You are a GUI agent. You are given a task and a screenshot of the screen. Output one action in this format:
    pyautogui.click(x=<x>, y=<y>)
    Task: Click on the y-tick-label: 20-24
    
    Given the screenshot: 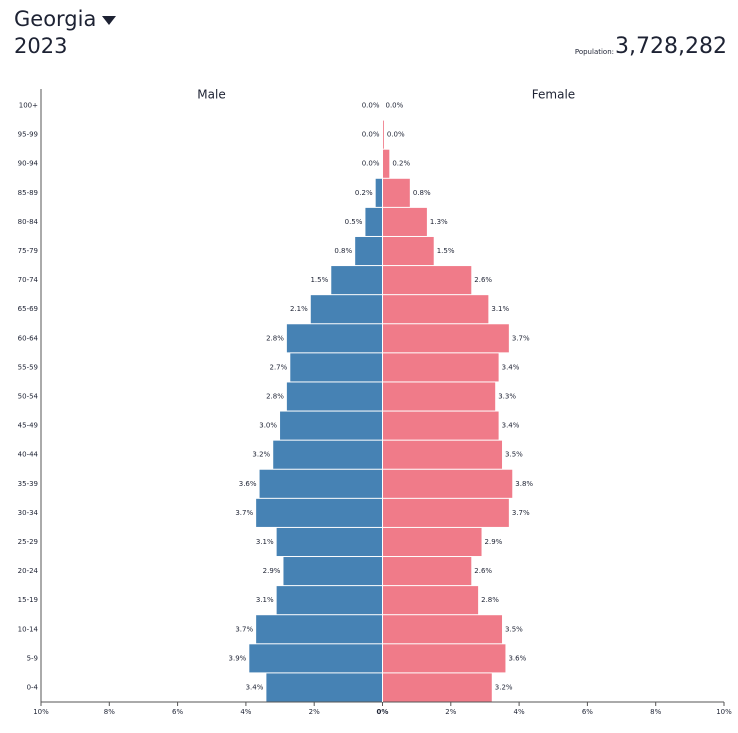 What is the action you would take?
    pyautogui.click(x=28, y=571)
    